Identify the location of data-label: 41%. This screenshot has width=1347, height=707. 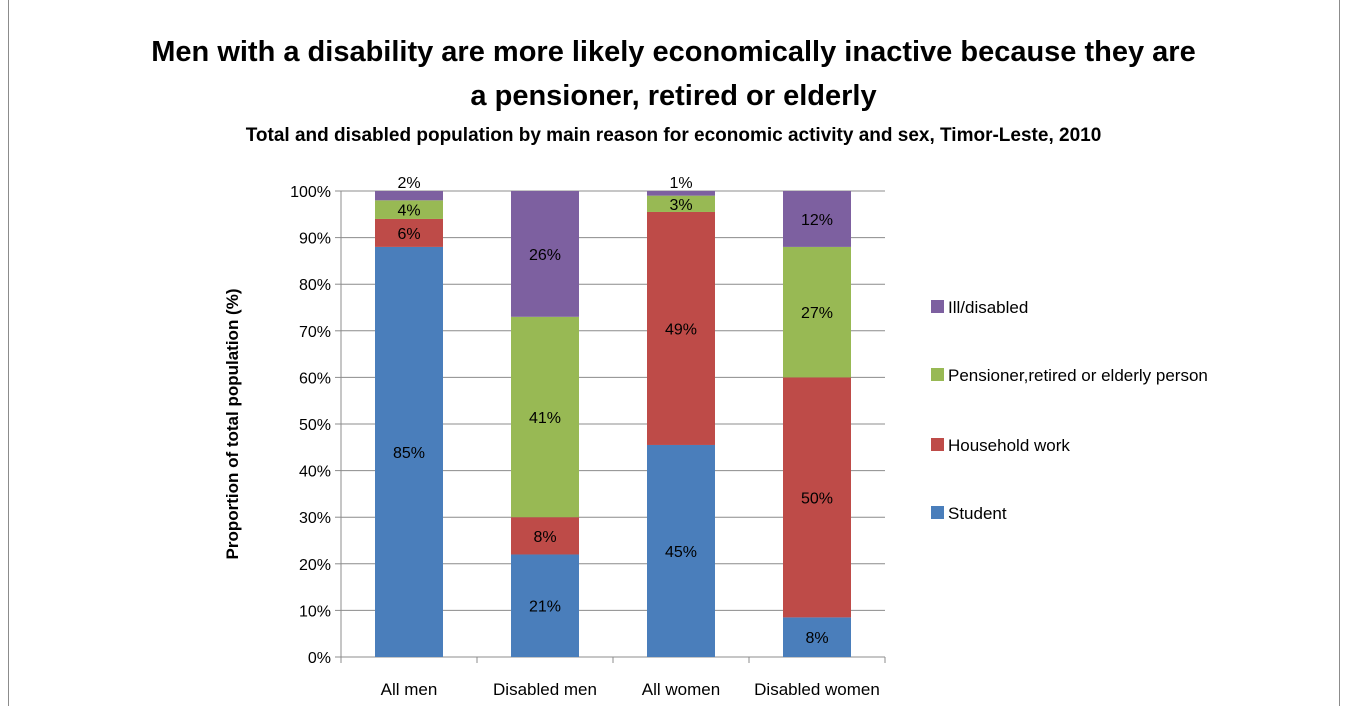
(545, 418).